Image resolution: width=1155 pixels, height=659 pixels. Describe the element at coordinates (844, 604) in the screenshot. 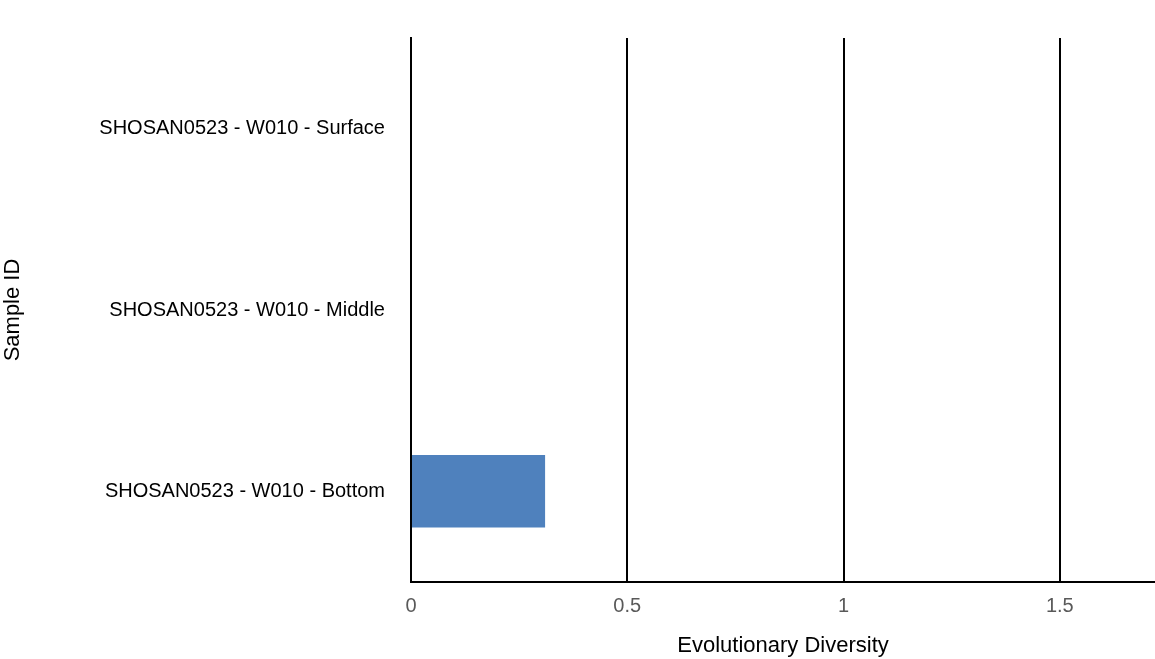

I see `x-tick-label: 1` at that location.